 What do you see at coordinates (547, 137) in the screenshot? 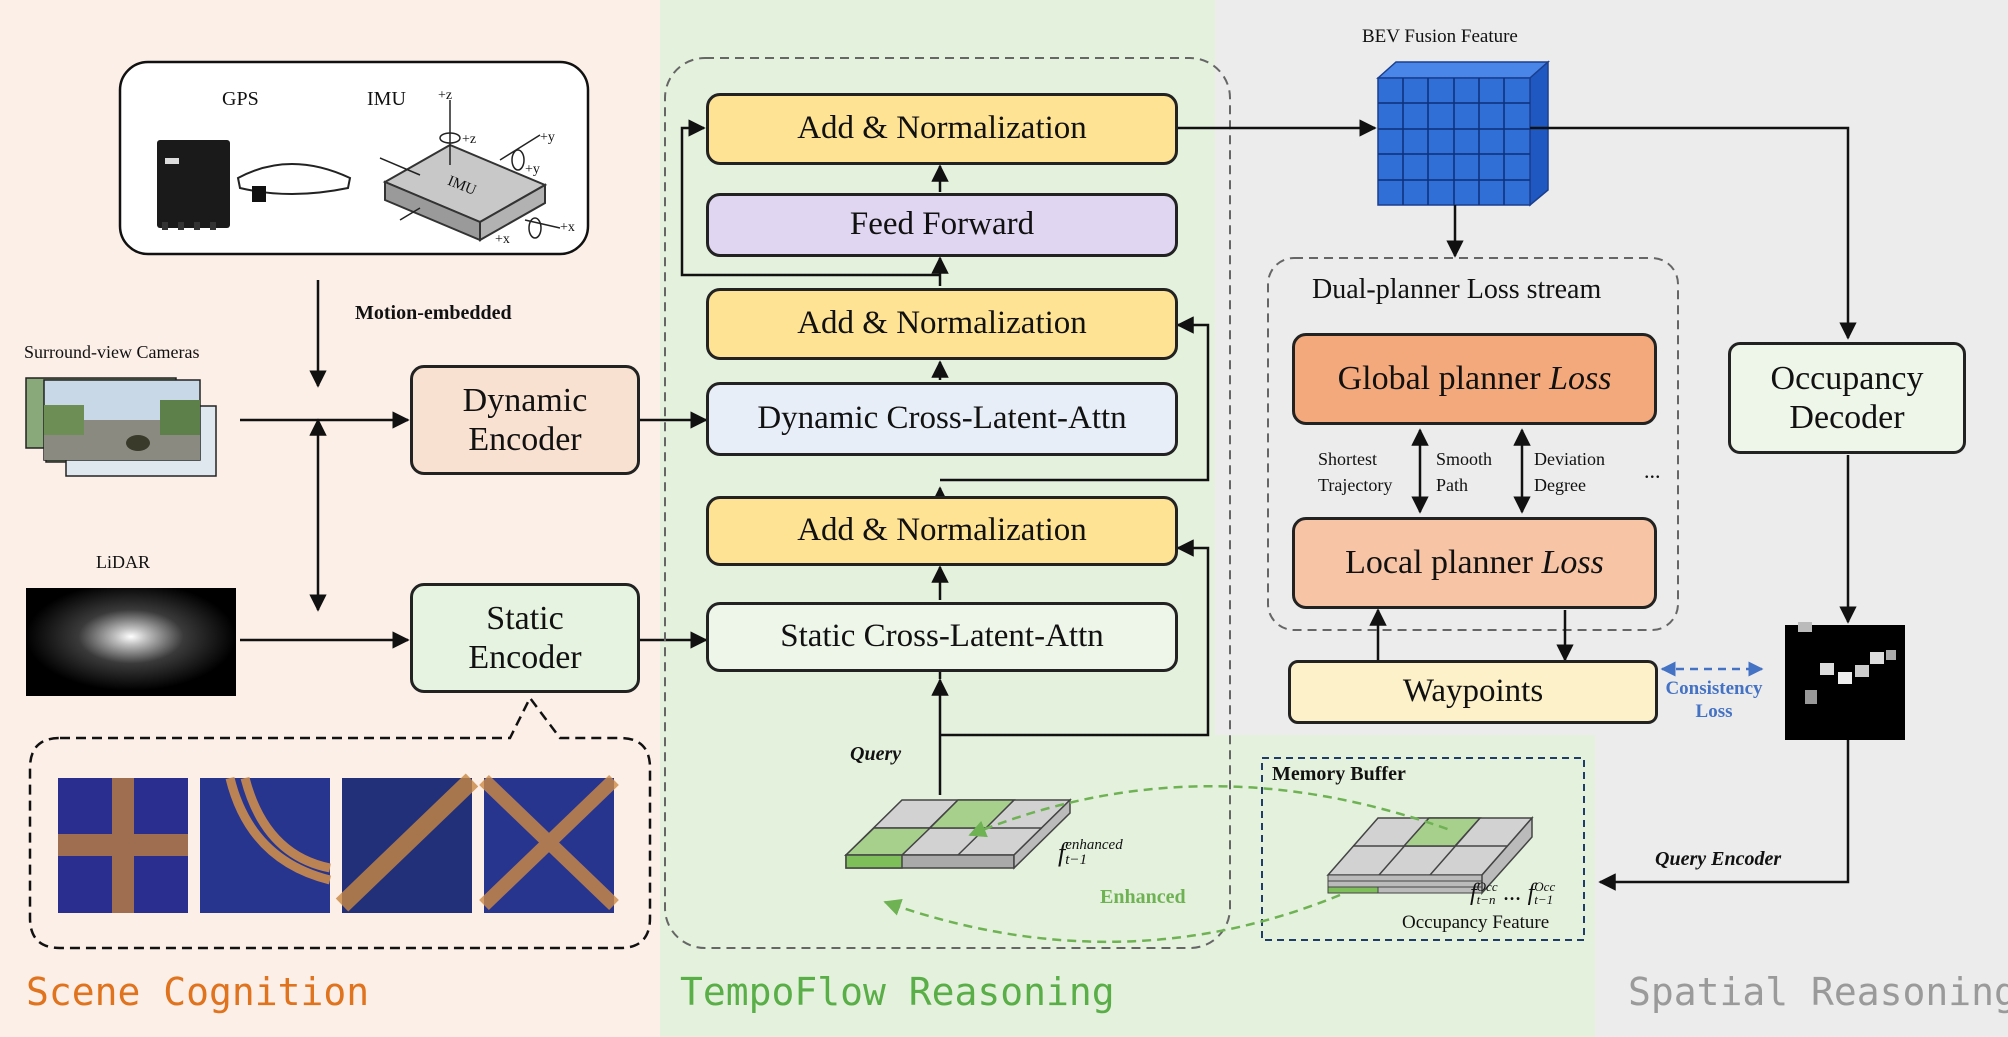
I see `axis-y-label: +y` at bounding box center [547, 137].